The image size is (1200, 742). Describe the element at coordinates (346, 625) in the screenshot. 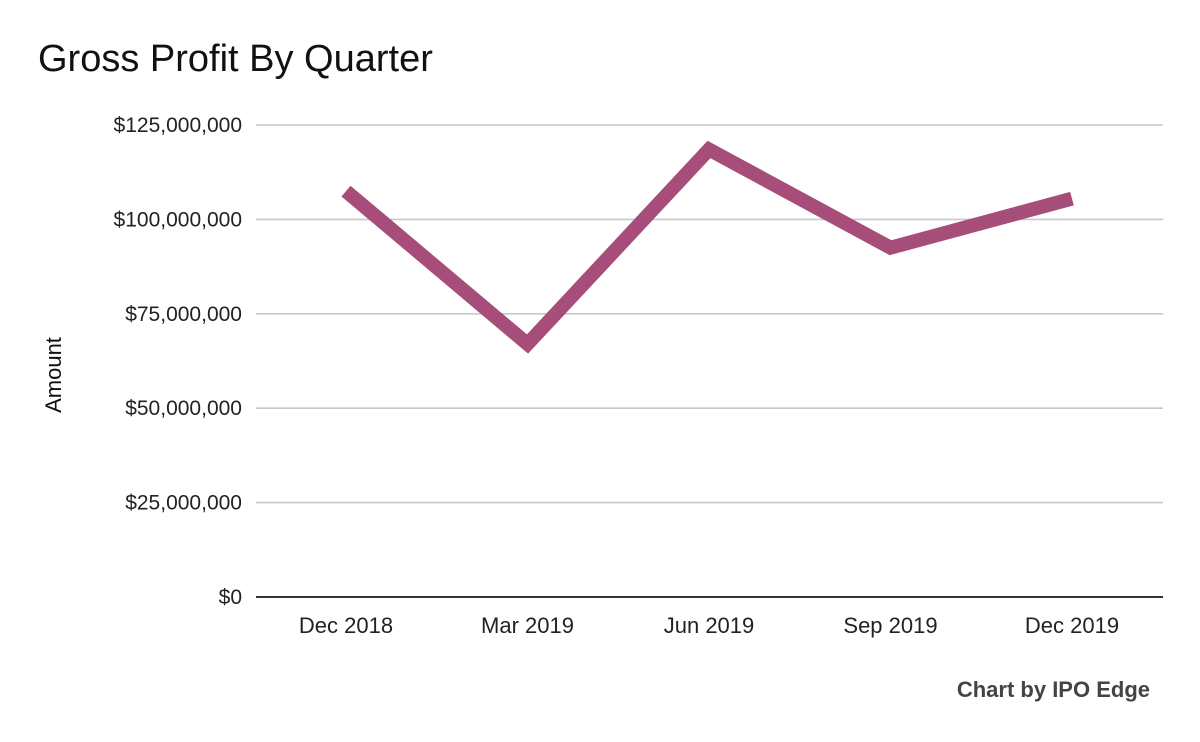

I see `x-tick-label: Dec 2018` at that location.